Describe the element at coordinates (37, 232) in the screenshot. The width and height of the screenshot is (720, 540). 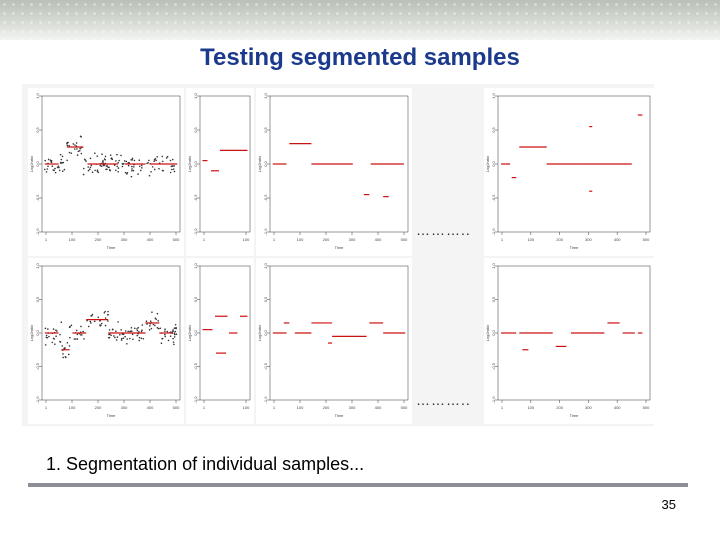
I see `y-tick-label: -1.0` at that location.